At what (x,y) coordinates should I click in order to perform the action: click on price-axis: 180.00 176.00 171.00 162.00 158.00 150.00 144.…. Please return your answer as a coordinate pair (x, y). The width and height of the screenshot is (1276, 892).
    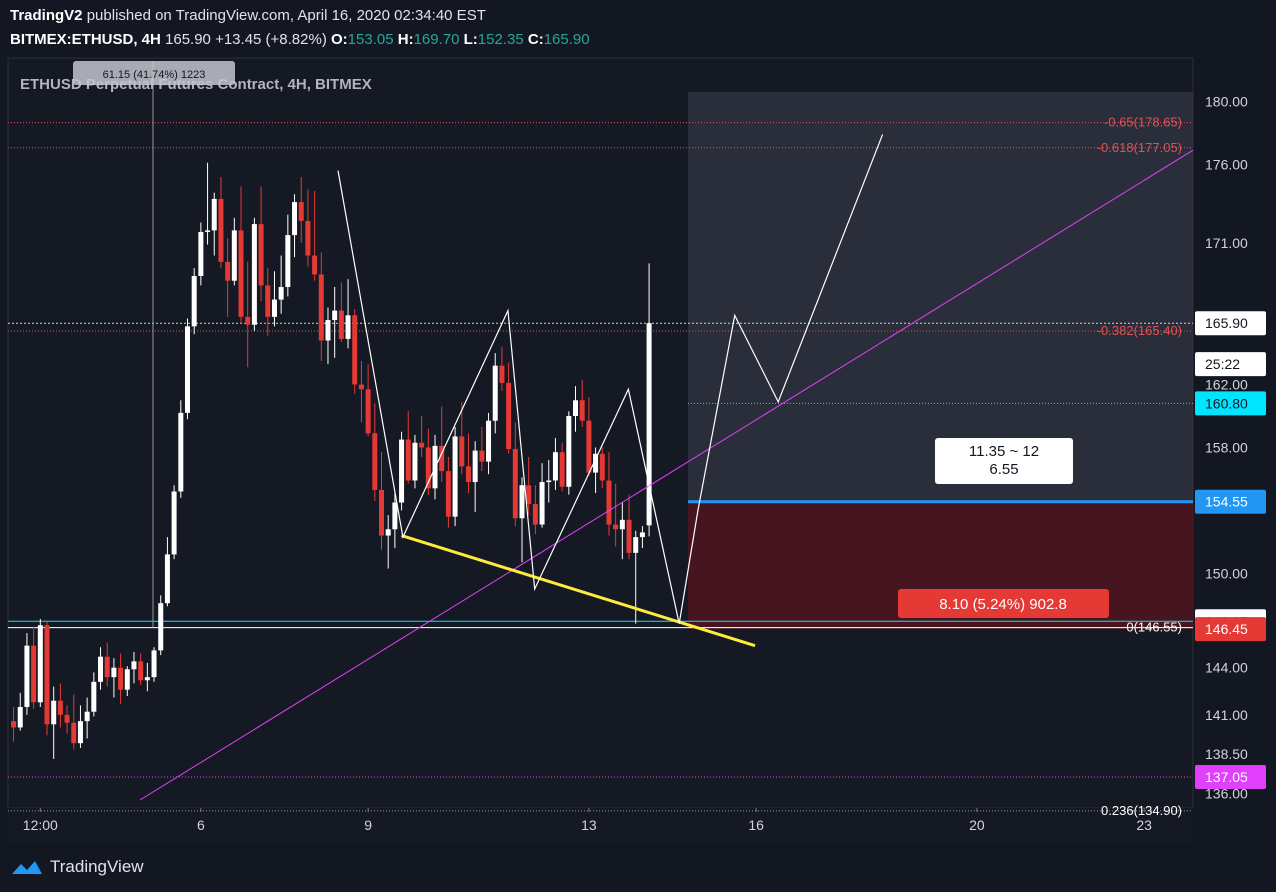
    Looking at the image, I should click on (1230, 447).